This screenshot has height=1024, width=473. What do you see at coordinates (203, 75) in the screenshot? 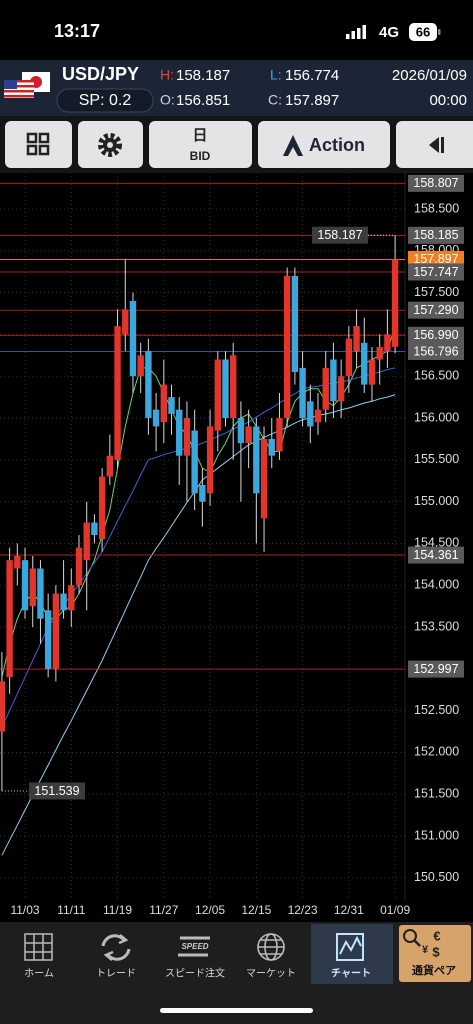
I see `high-value: 158.187` at bounding box center [203, 75].